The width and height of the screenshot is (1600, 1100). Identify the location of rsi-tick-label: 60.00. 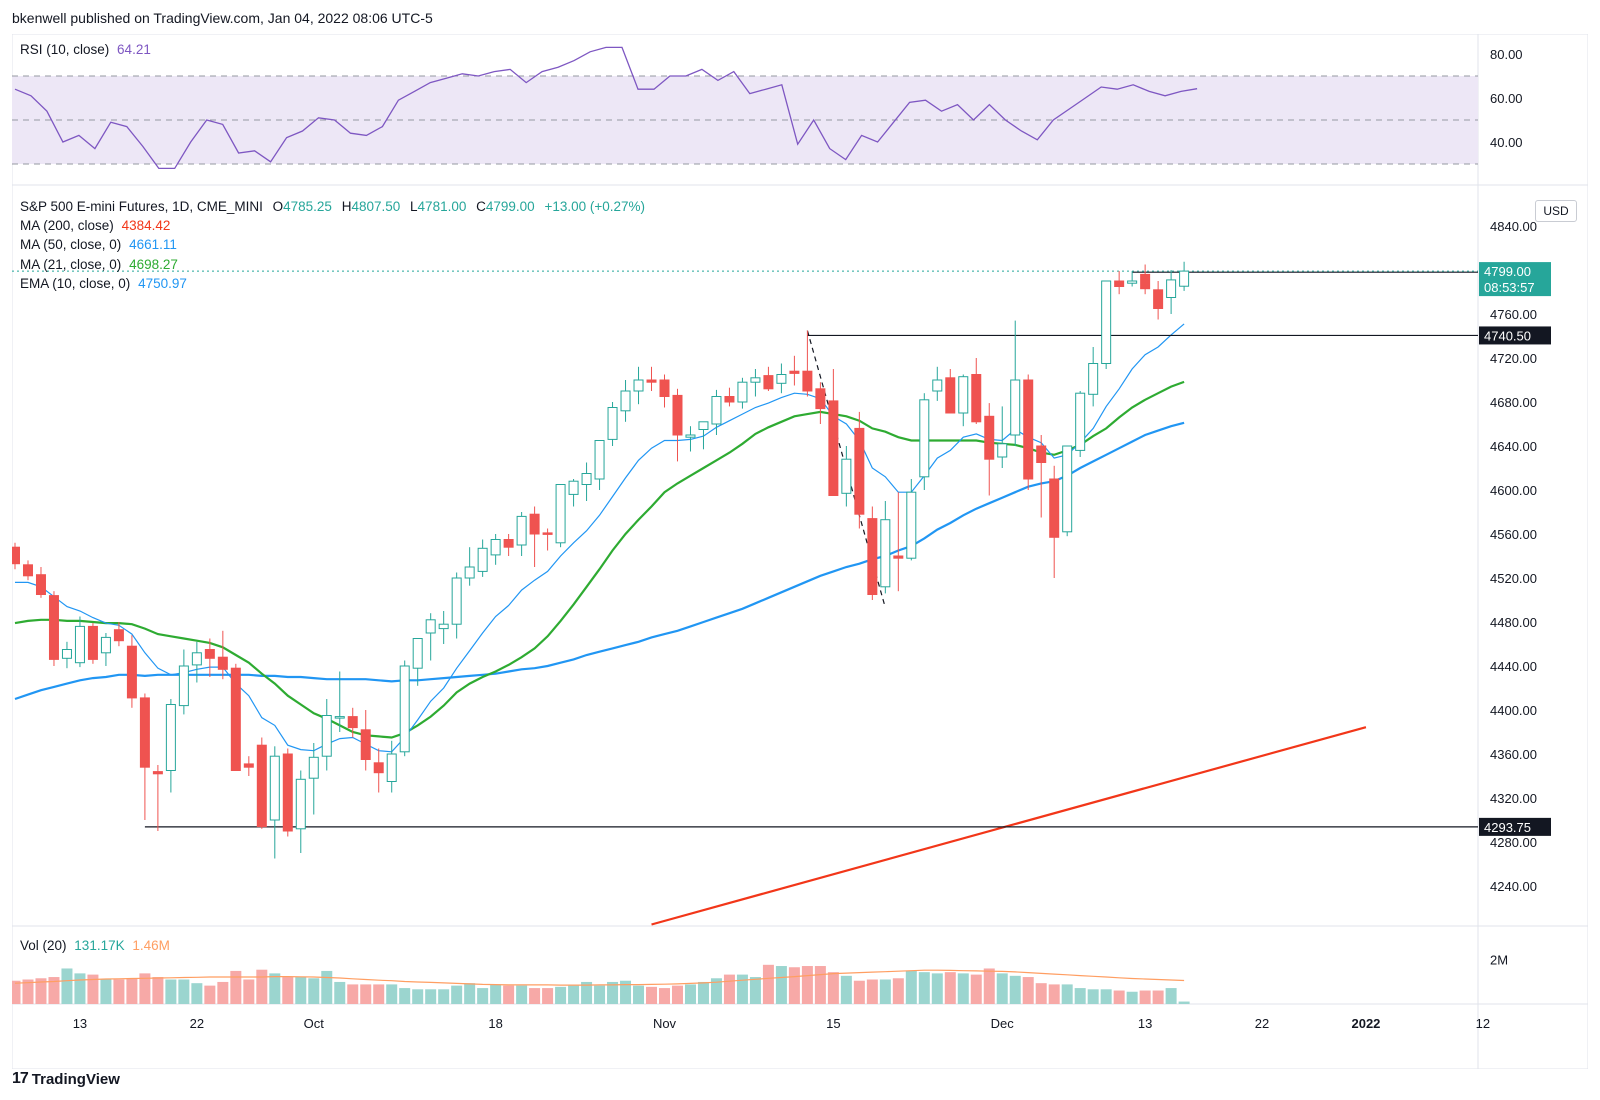
(1506, 98).